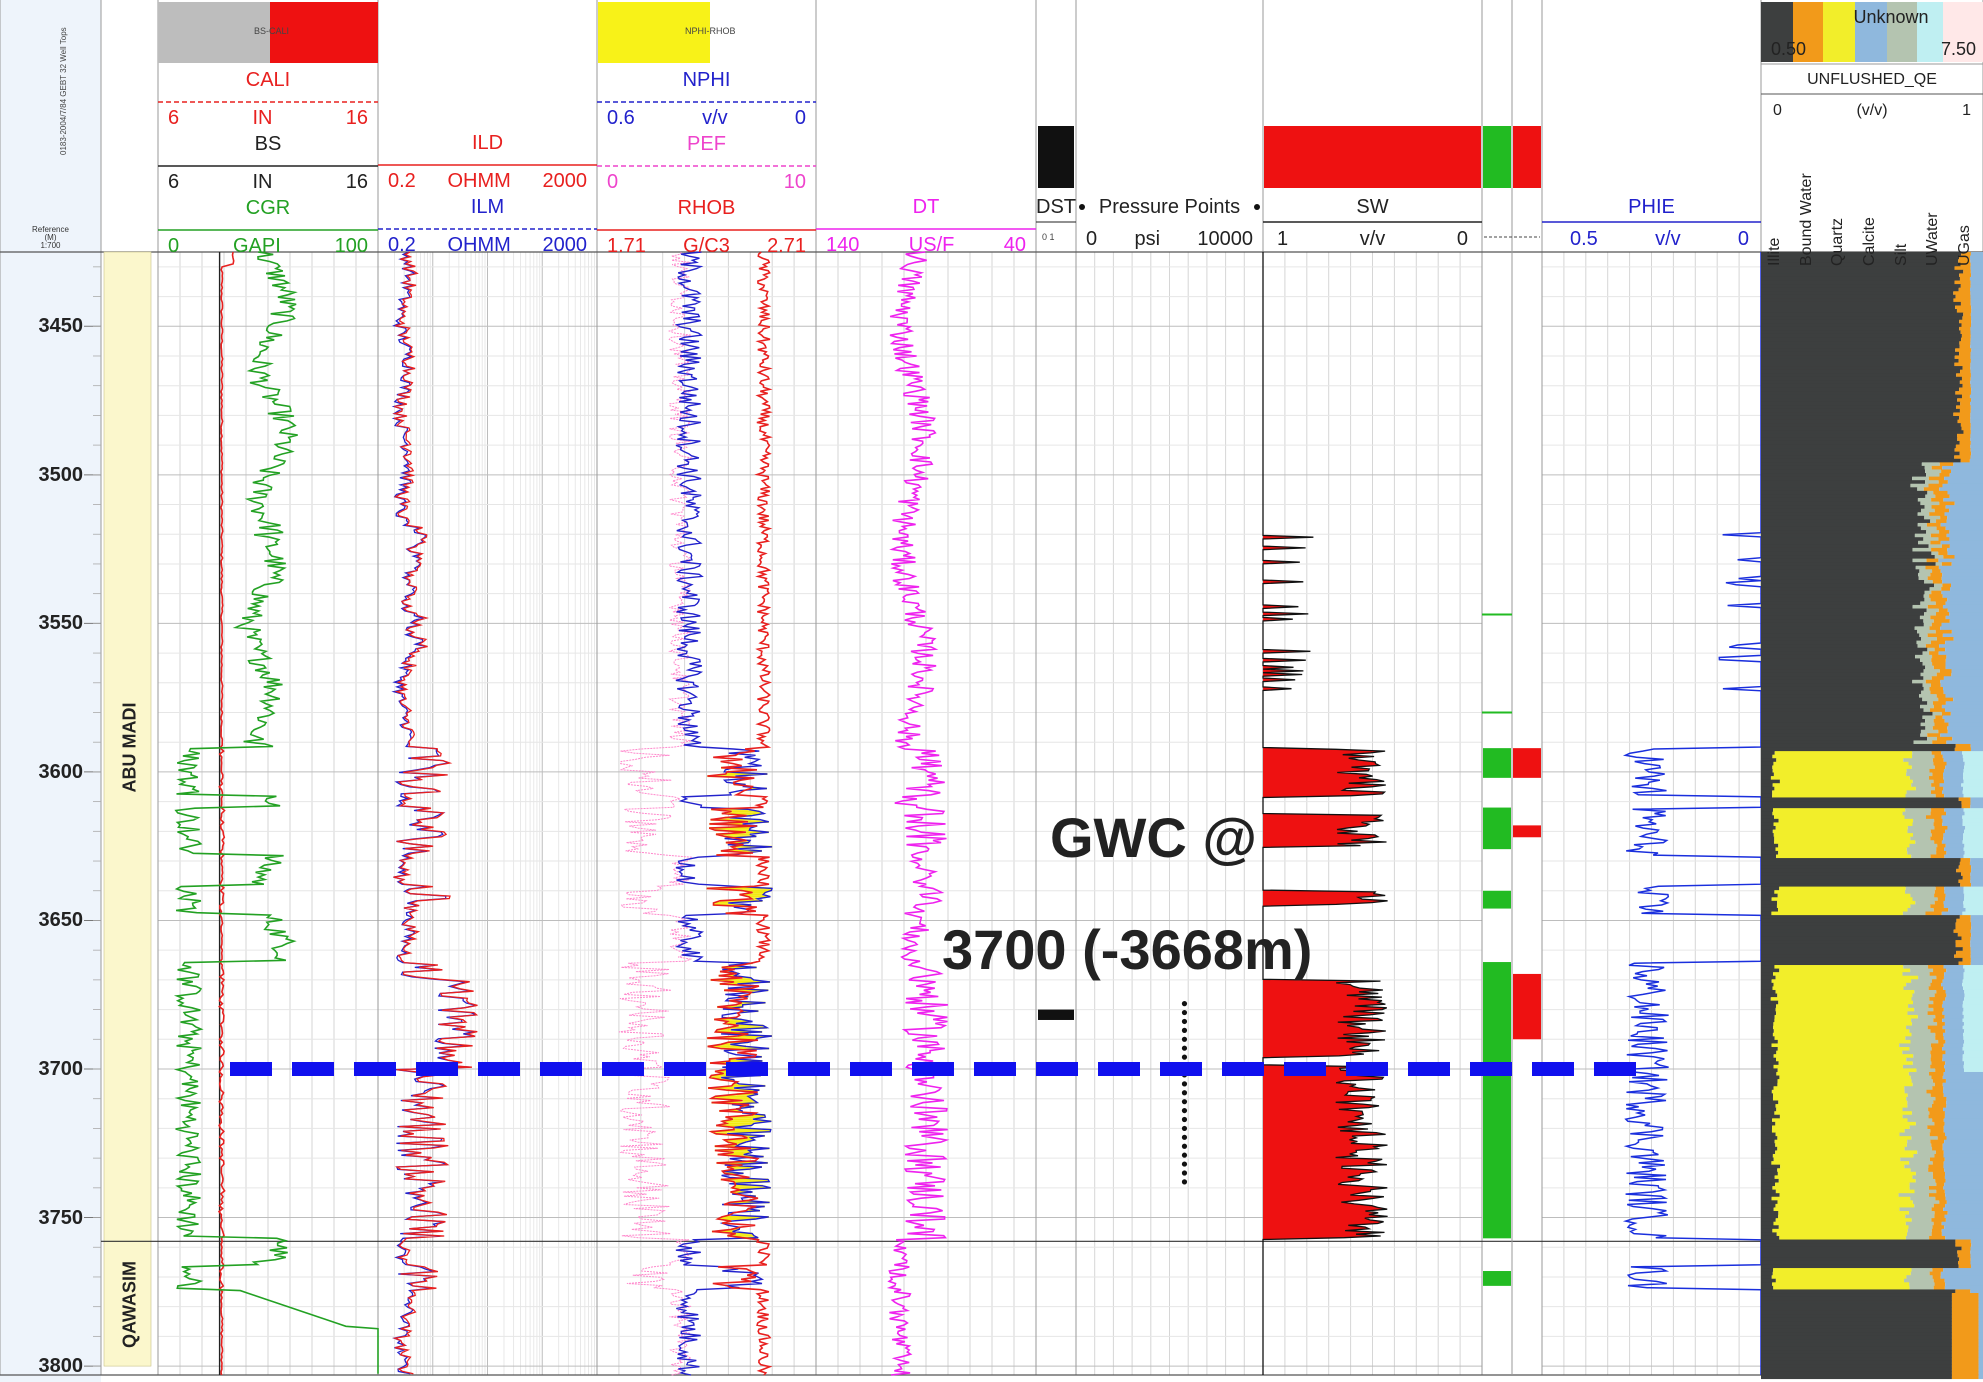 The image size is (1983, 1382). I want to click on pressure-legend-dot, so click(1082, 207).